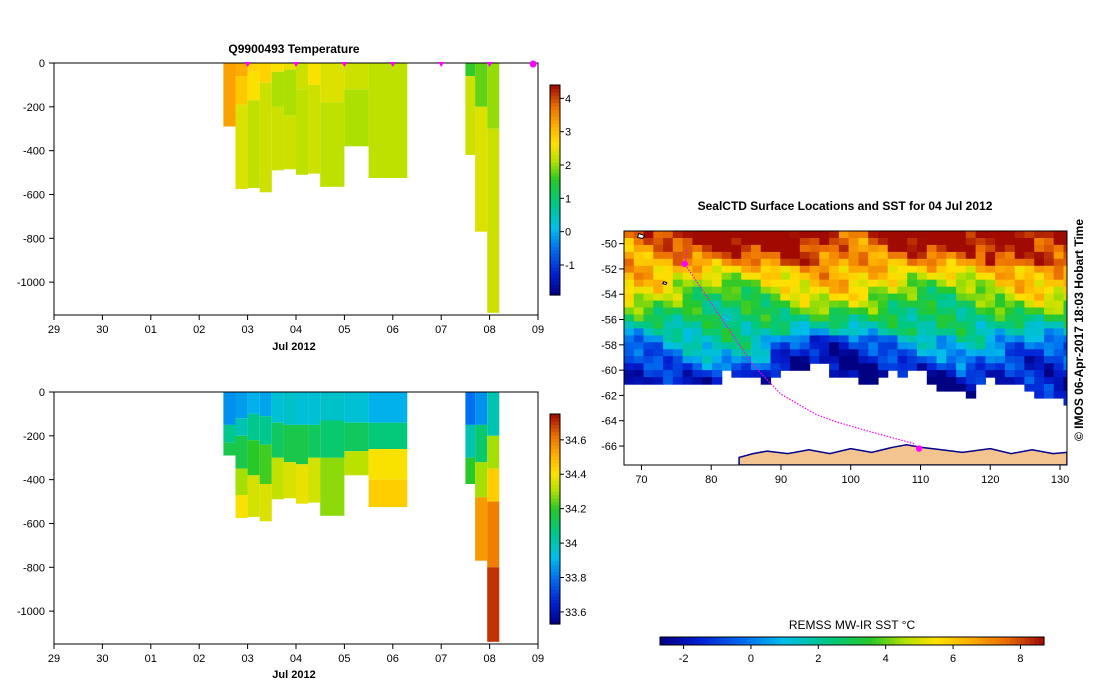 The height and width of the screenshot is (700, 1099). Describe the element at coordinates (31, 283) in the screenshot. I see `temperature-y-tick-label: -1000` at that location.